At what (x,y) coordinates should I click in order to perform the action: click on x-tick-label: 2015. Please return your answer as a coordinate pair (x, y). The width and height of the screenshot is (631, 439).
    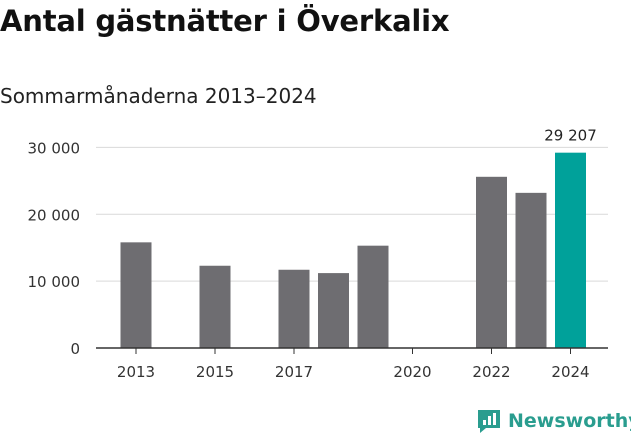
    Looking at the image, I should click on (215, 372).